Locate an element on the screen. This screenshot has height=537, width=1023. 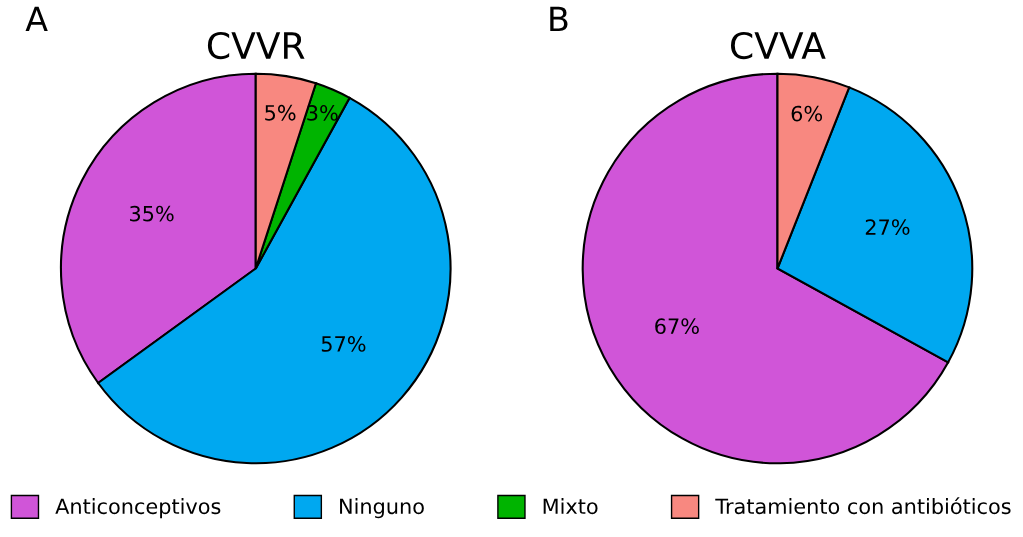
chart-title: CVVA is located at coordinates (778, 45).